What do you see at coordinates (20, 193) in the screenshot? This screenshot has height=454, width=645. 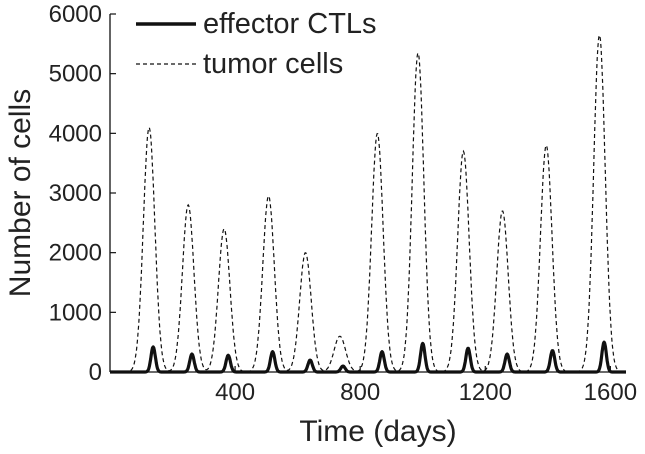 I see `y-axis-label: Number of cells` at bounding box center [20, 193].